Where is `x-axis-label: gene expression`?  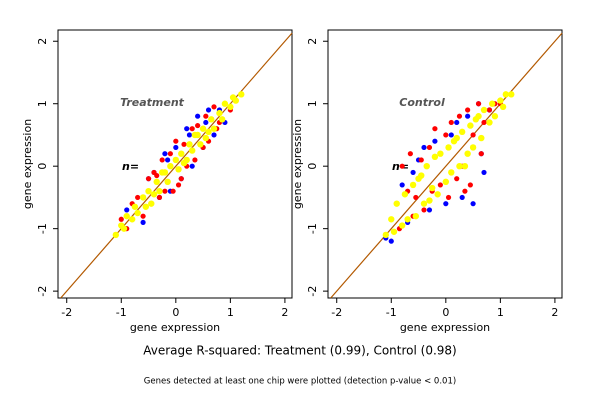 x-axis-label: gene expression is located at coordinates (175, 327).